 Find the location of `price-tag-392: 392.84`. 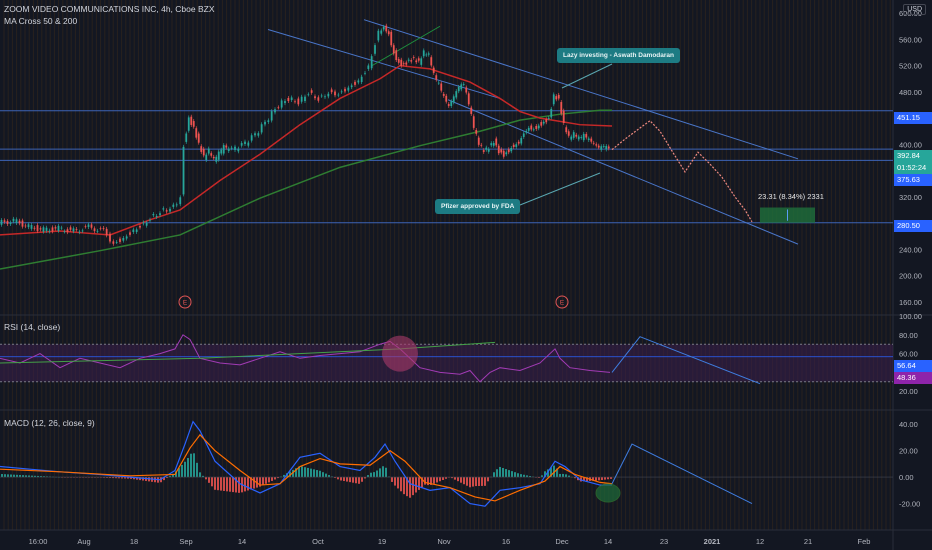

price-tag-392: 392.84 is located at coordinates (913, 156).